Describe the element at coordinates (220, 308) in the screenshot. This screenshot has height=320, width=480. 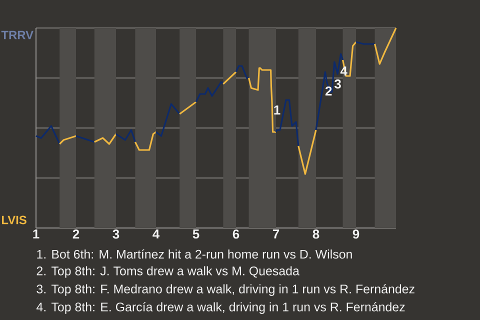
I see `text: 4. Top 8th: E. García drew a walk, driving in 1 run vs R. Fernández` at that location.